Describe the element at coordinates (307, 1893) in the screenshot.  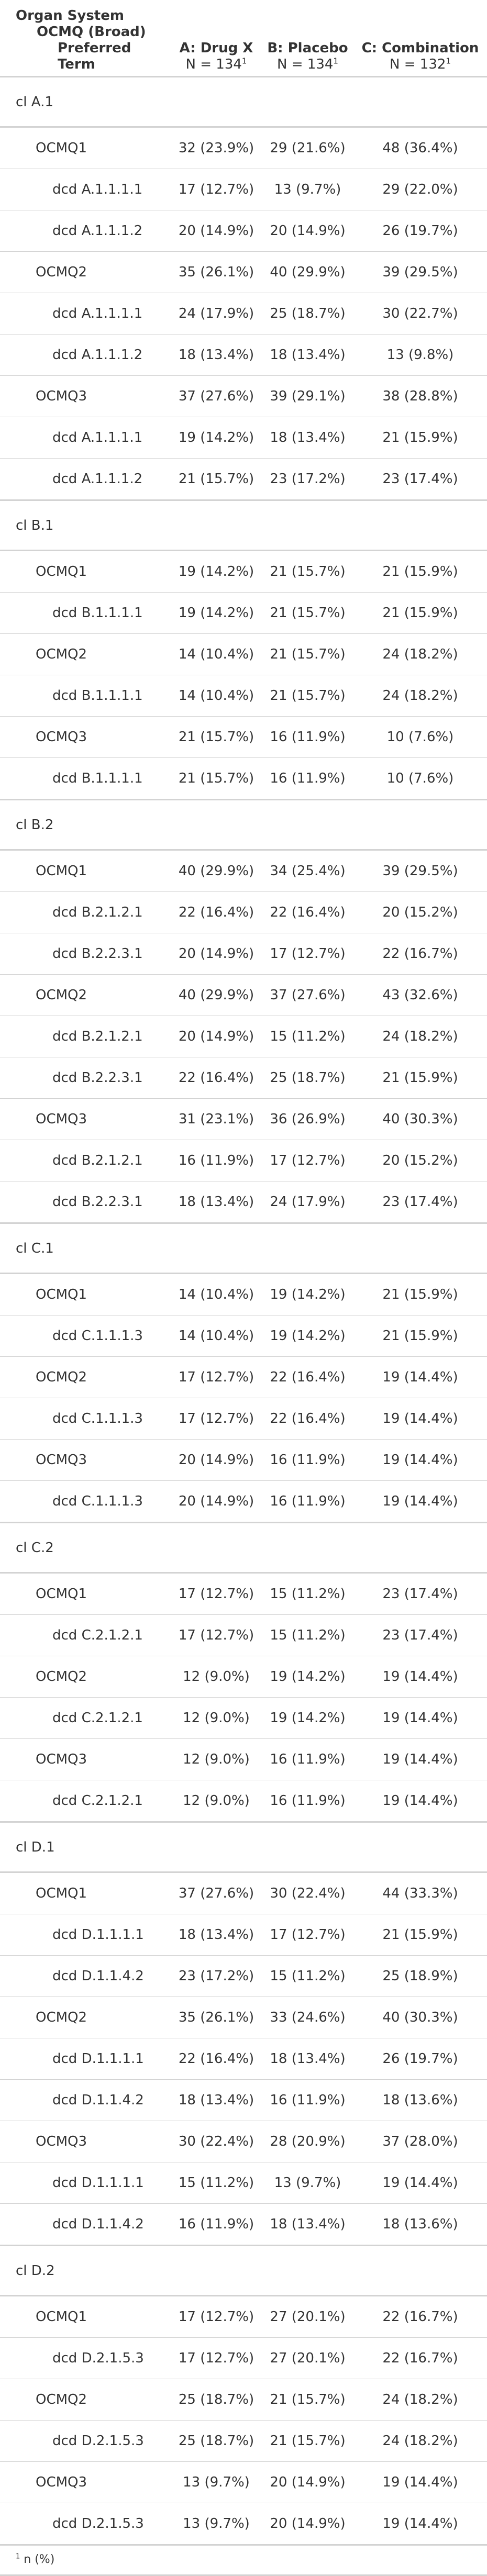
I see `cell-placebo: 30 (22.4%)` at that location.